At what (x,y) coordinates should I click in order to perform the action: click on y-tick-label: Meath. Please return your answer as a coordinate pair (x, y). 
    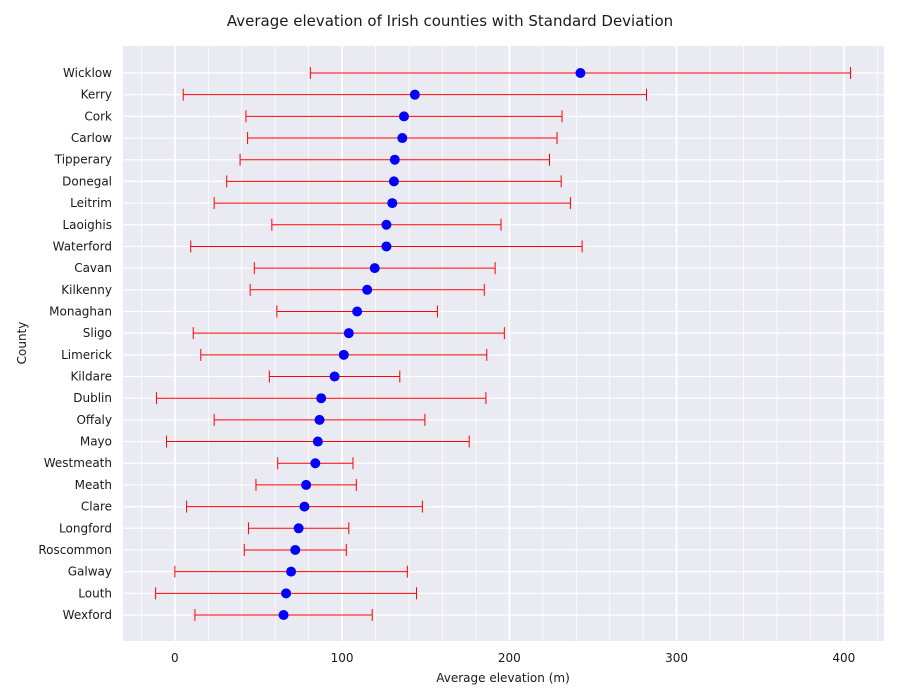
    Looking at the image, I should click on (93, 485).